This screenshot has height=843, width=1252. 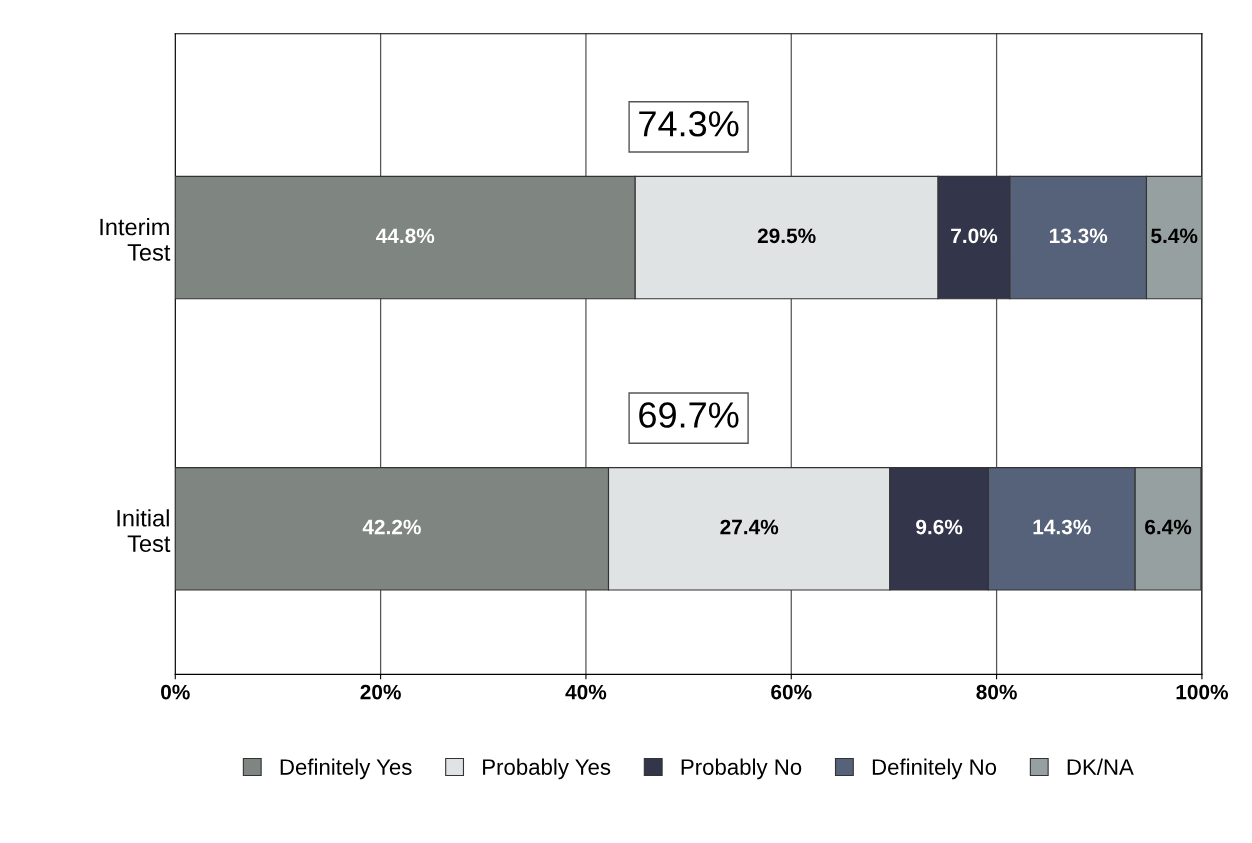 What do you see at coordinates (741, 769) in the screenshot?
I see `legend-label: Probably No` at bounding box center [741, 769].